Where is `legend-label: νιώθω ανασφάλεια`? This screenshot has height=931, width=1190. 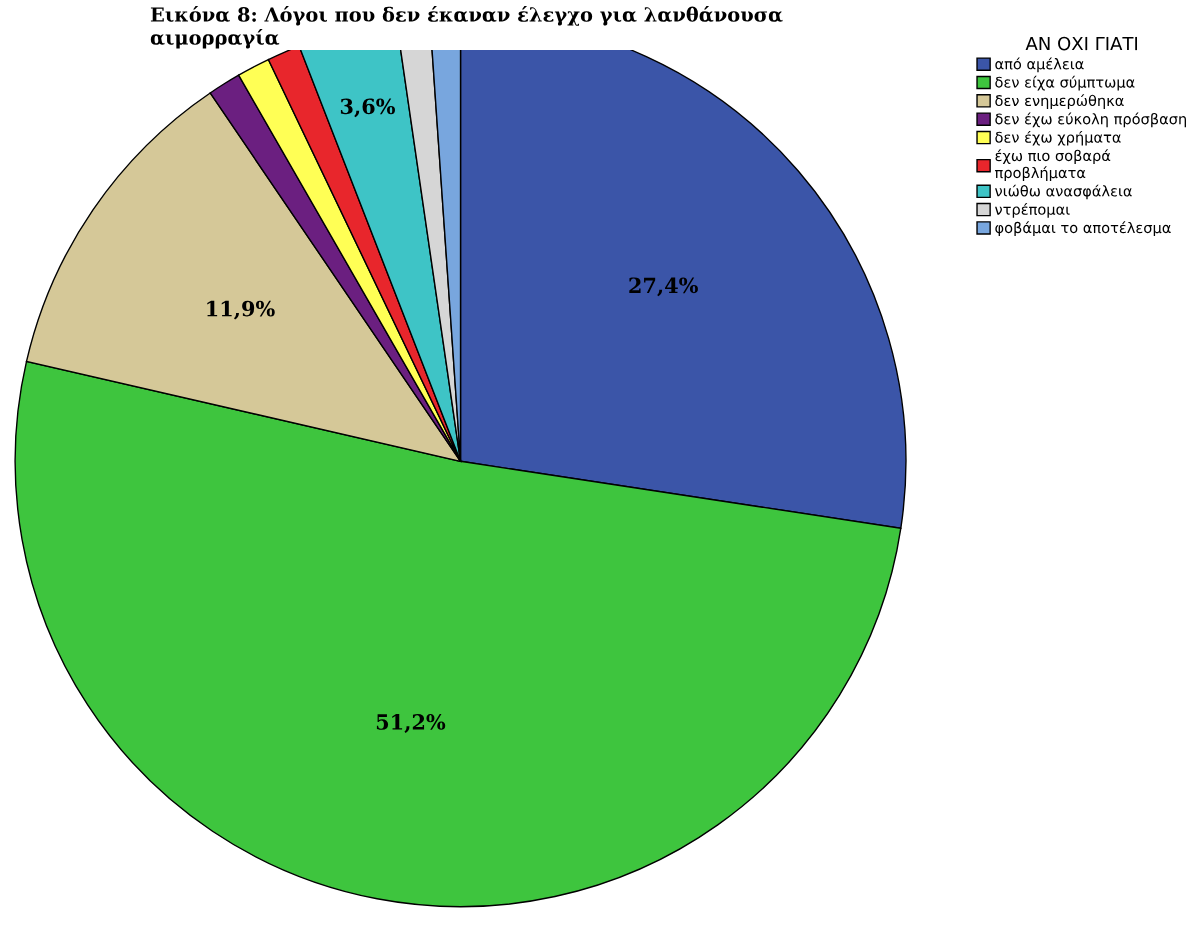
legend-label: νιώθω ανασφάλεια is located at coordinates (1063, 192).